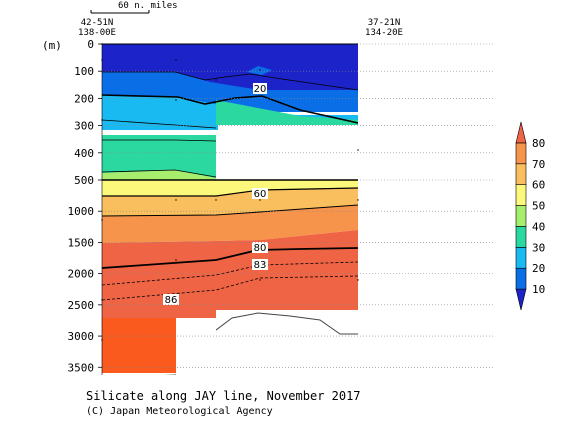  I want to click on colorbar-label-70: 70, so click(538, 164).